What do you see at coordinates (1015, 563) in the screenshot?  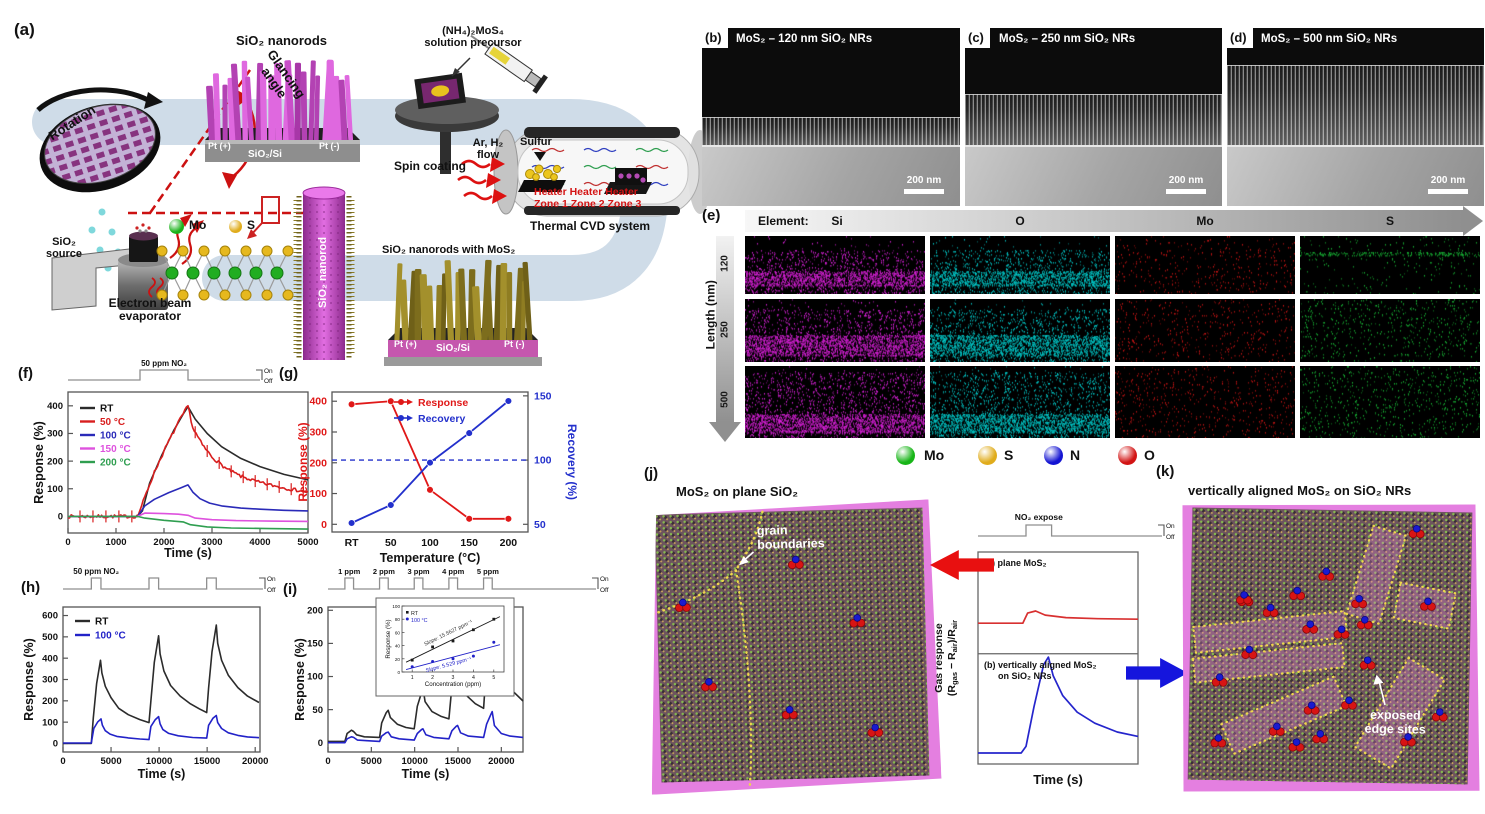 I see `svg-text: (a) plane MoS₂` at bounding box center [1015, 563].